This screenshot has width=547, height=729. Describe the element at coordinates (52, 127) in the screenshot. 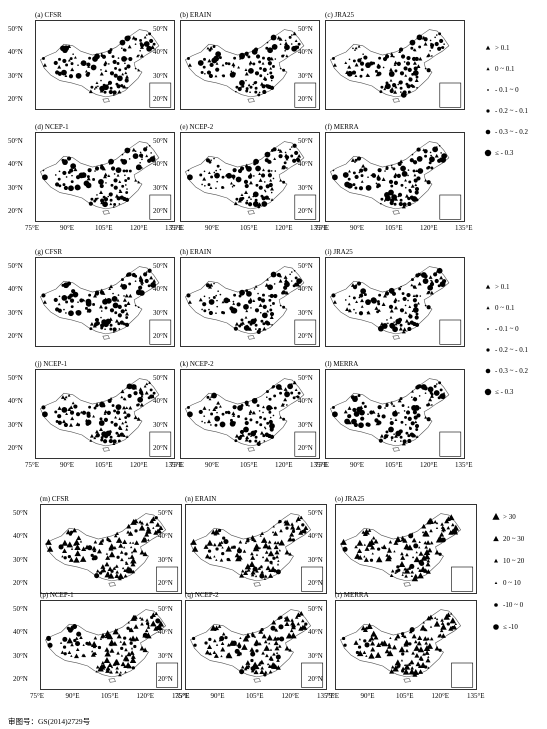

I see `panel-label: (d) NCEP-1` at that location.